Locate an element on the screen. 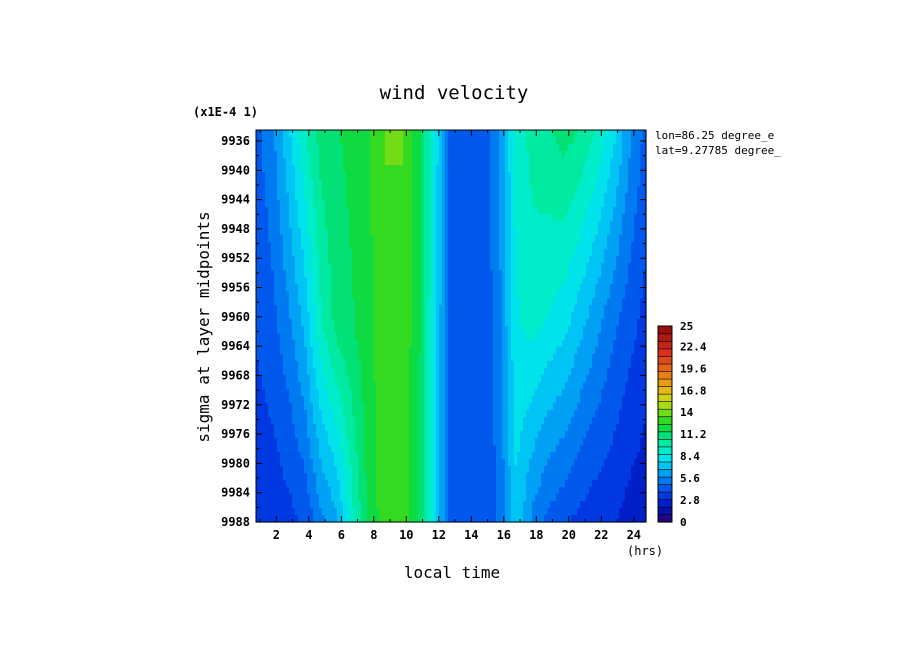 The height and width of the screenshot is (654, 904). y-scale-note: (x1E-4 1) is located at coordinates (225, 112).